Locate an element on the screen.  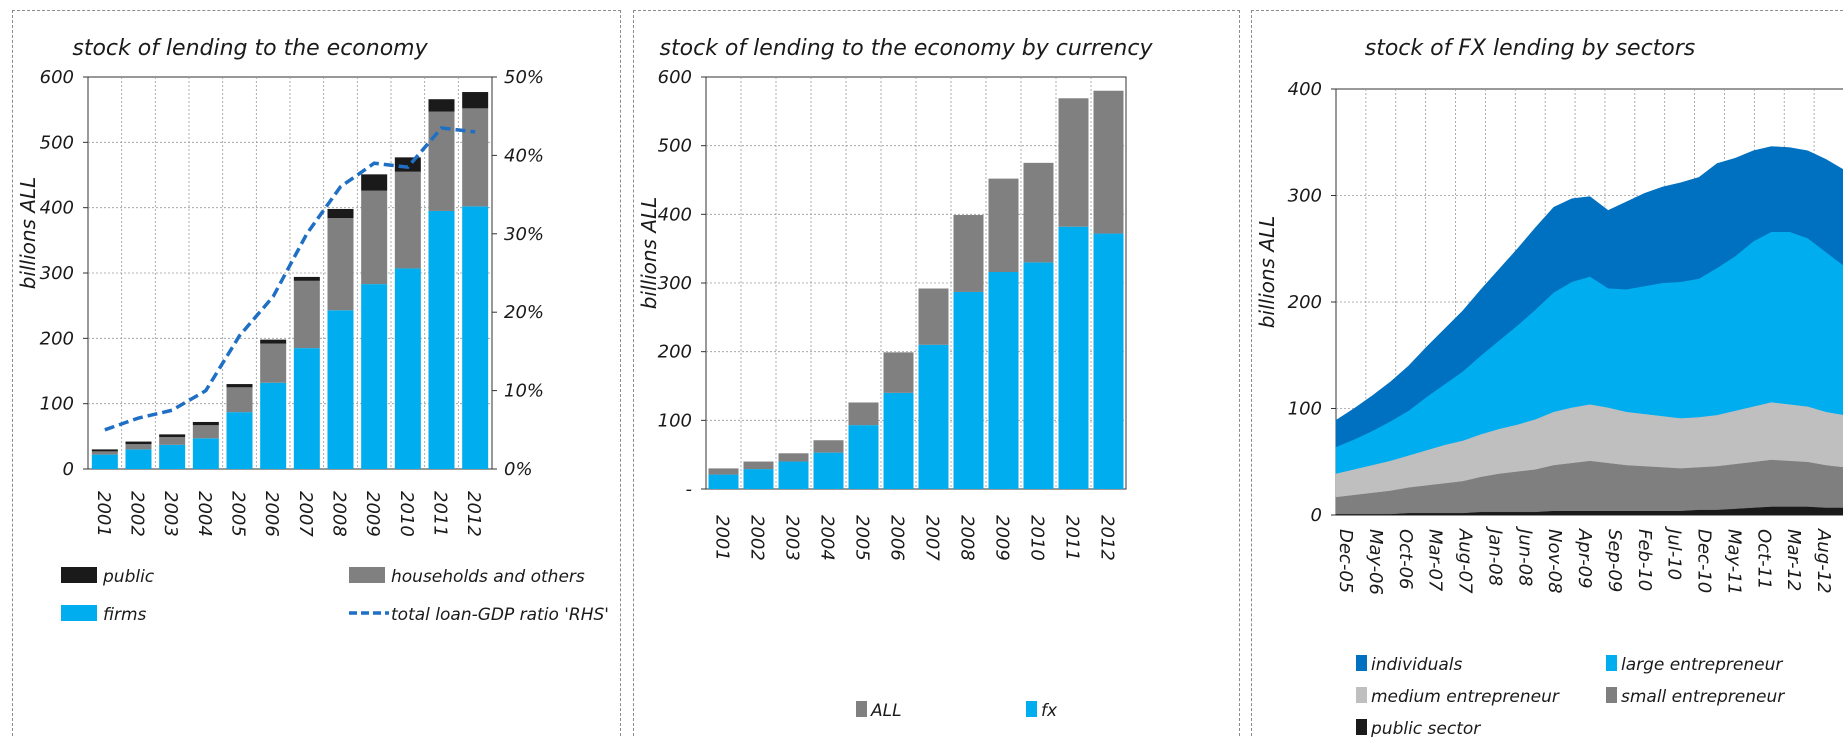
bar-fx-2004 is located at coordinates (828, 470).